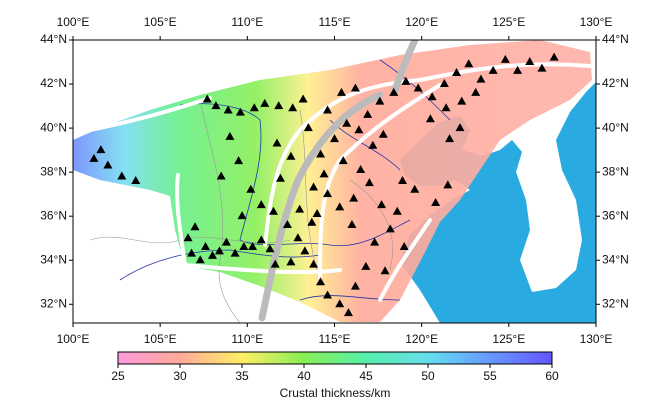  Describe the element at coordinates (180, 376) in the screenshot. I see `colorbar-tick-label: 30` at that location.